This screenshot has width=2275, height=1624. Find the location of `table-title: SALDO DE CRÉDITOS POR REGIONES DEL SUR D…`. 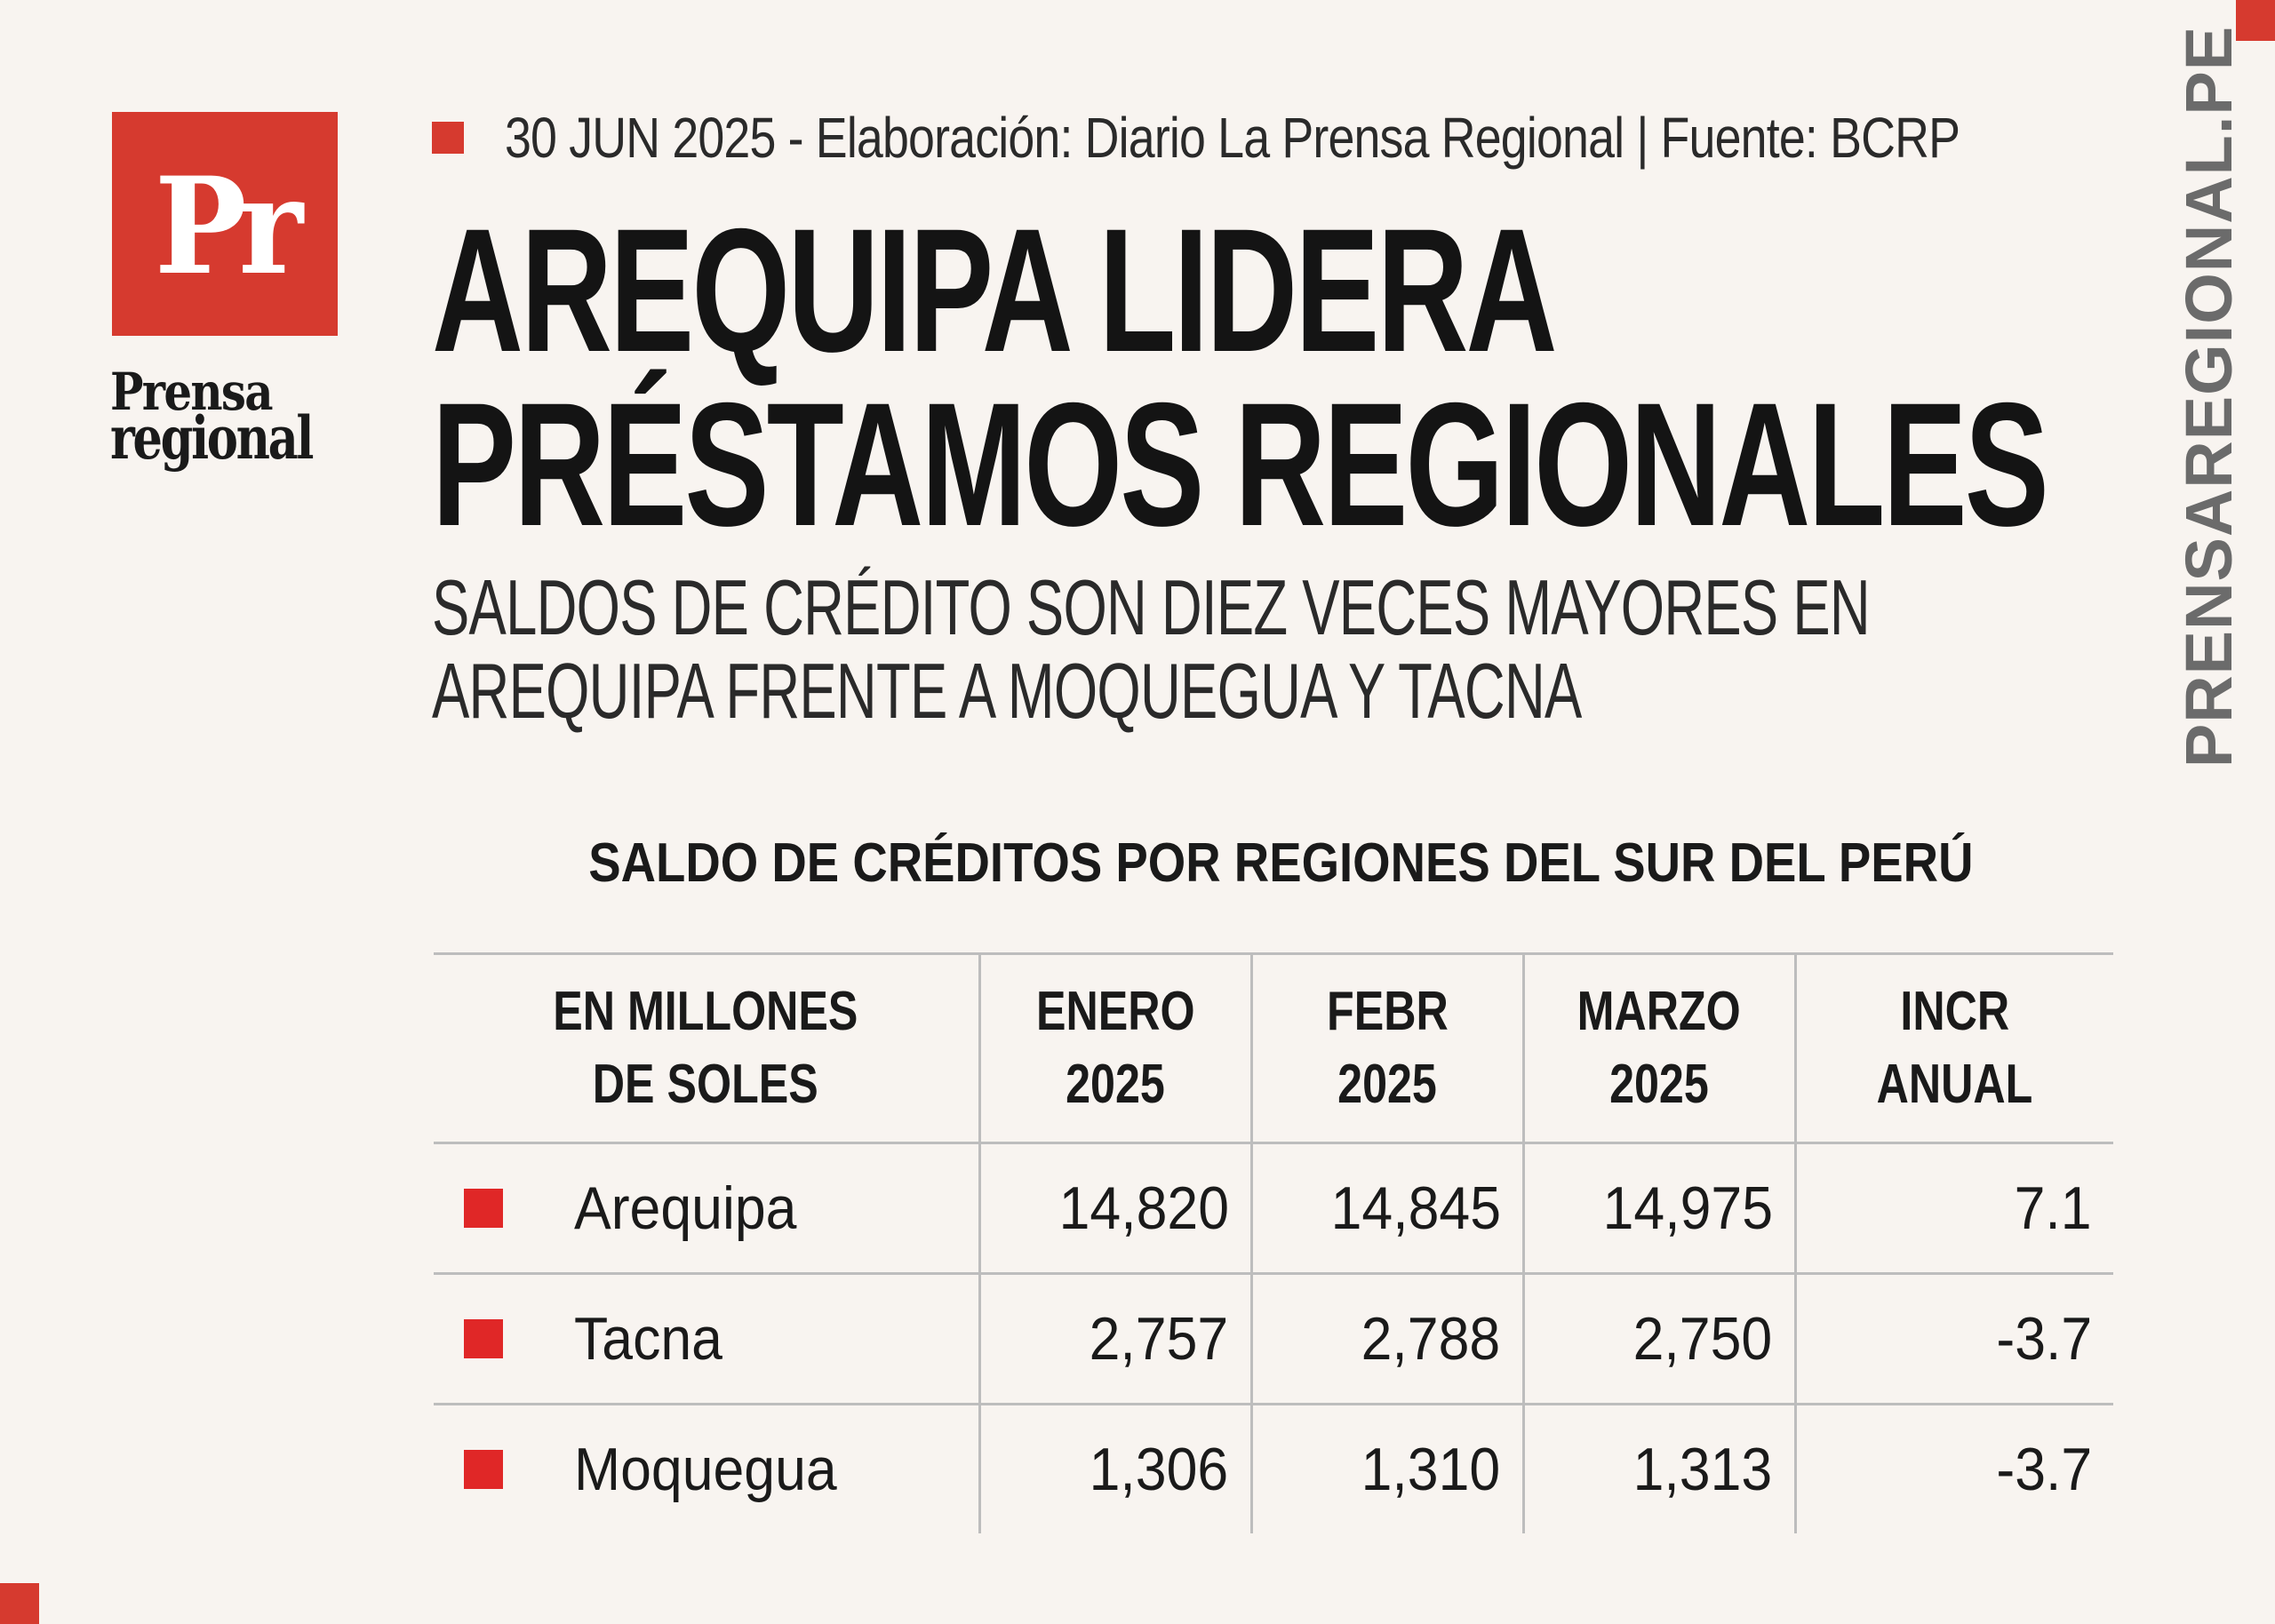

table-title: SALDO DE CRÉDITOS POR REGIONES DEL SUR D… is located at coordinates (1280, 863).